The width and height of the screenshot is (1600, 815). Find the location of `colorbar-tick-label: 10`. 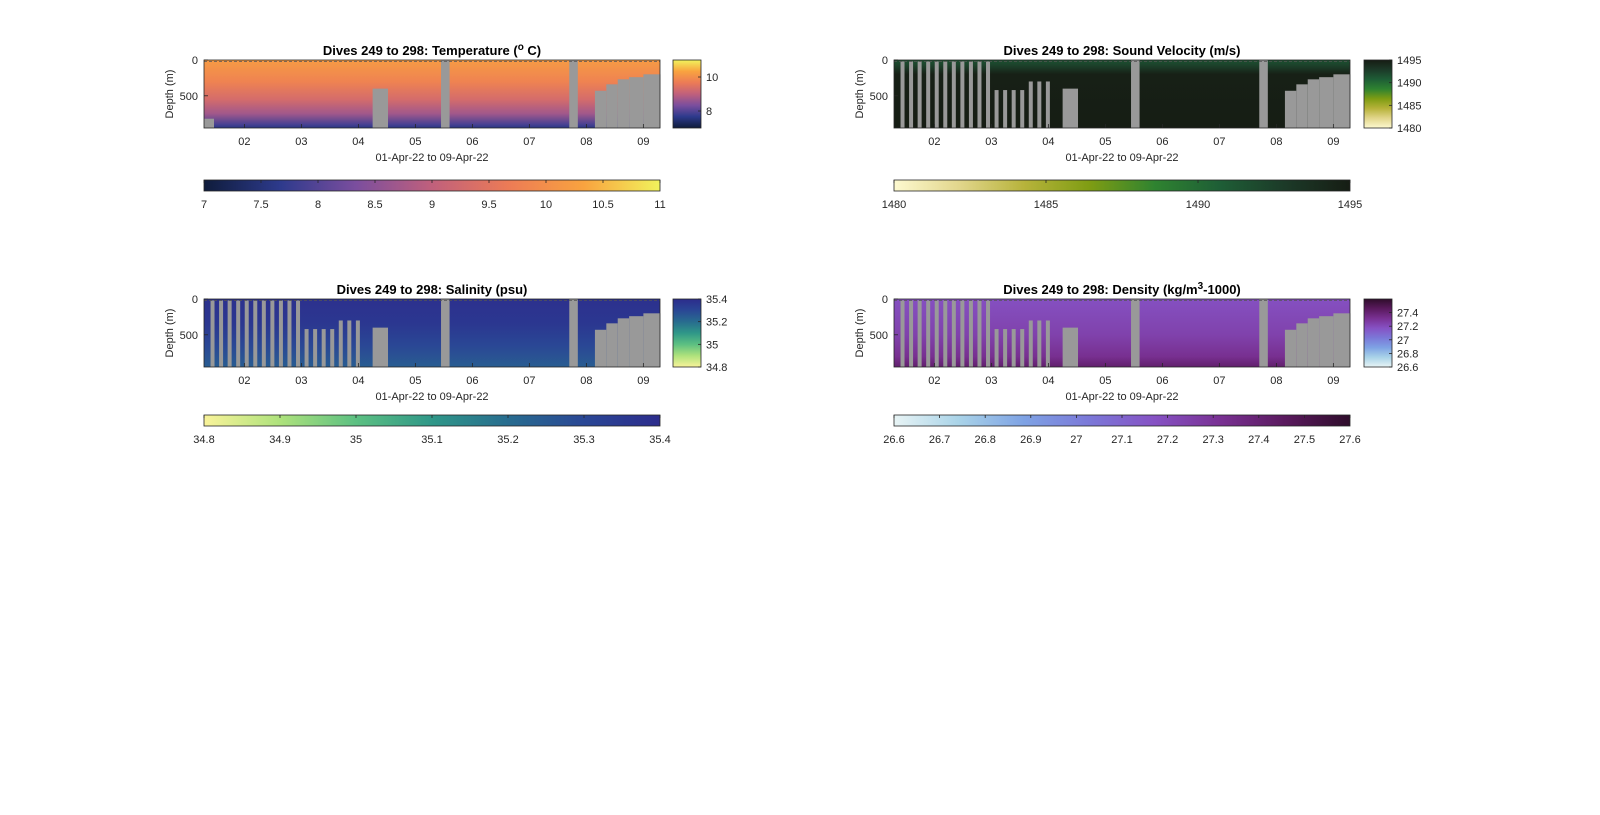

colorbar-tick-label: 10 is located at coordinates (546, 205).